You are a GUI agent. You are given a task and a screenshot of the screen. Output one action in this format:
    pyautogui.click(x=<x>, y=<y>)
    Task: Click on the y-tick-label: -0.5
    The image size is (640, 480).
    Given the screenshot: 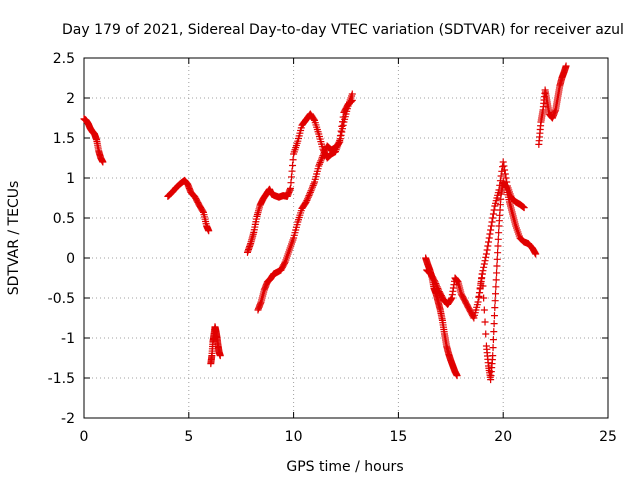 What is the action you would take?
    pyautogui.click(x=61, y=299)
    